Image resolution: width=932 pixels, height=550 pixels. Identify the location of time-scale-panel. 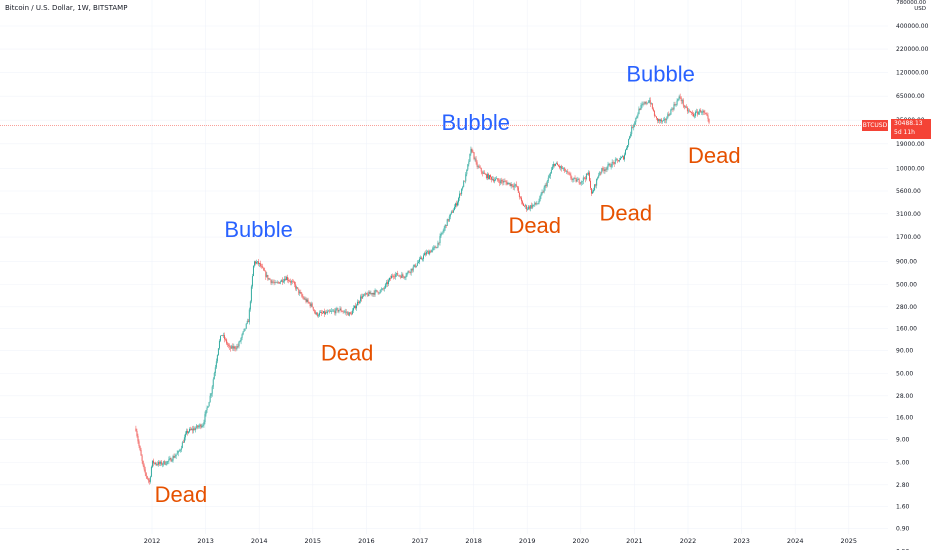
(444, 542).